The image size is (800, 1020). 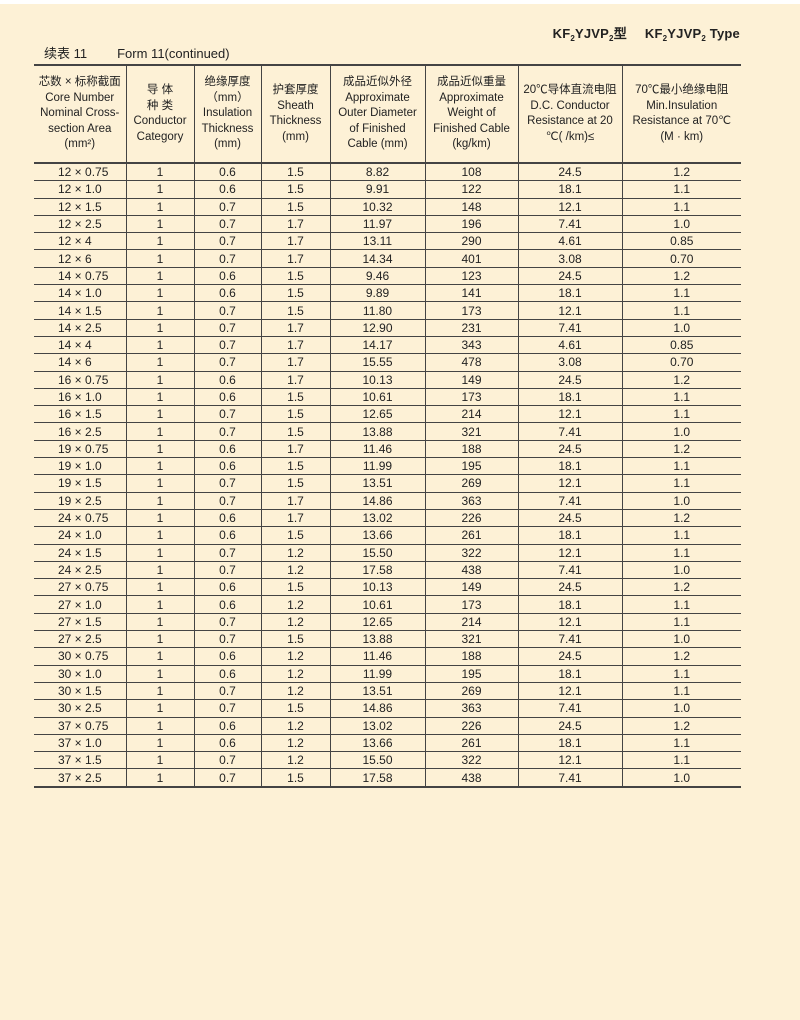 What do you see at coordinates (471, 483) in the screenshot?
I see `cell-weight: 269` at bounding box center [471, 483].